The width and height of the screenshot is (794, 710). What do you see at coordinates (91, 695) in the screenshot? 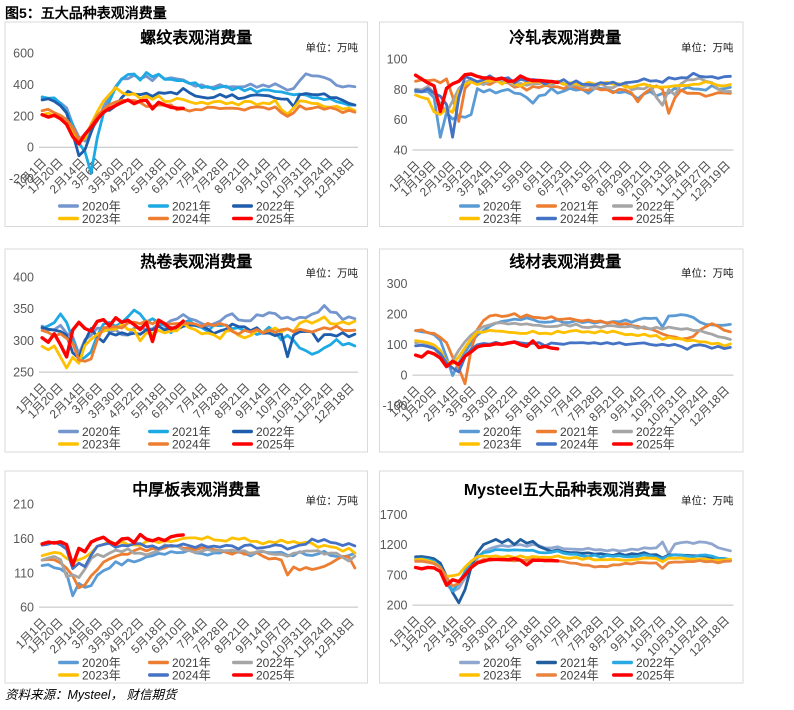
I see `svg-text: 资料来源：Mysteel， 财信期货` at bounding box center [91, 695].